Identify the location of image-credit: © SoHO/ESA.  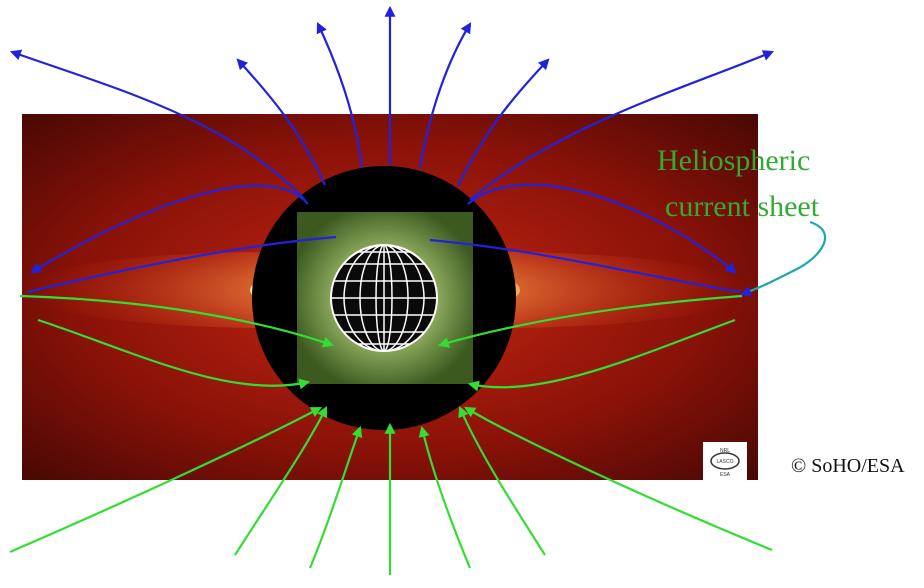
(848, 466).